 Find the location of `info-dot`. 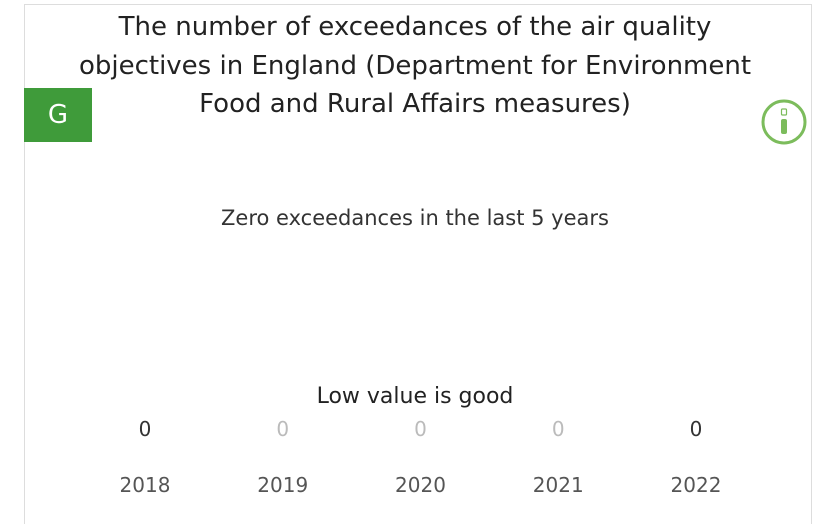

info-dot is located at coordinates (784, 112).